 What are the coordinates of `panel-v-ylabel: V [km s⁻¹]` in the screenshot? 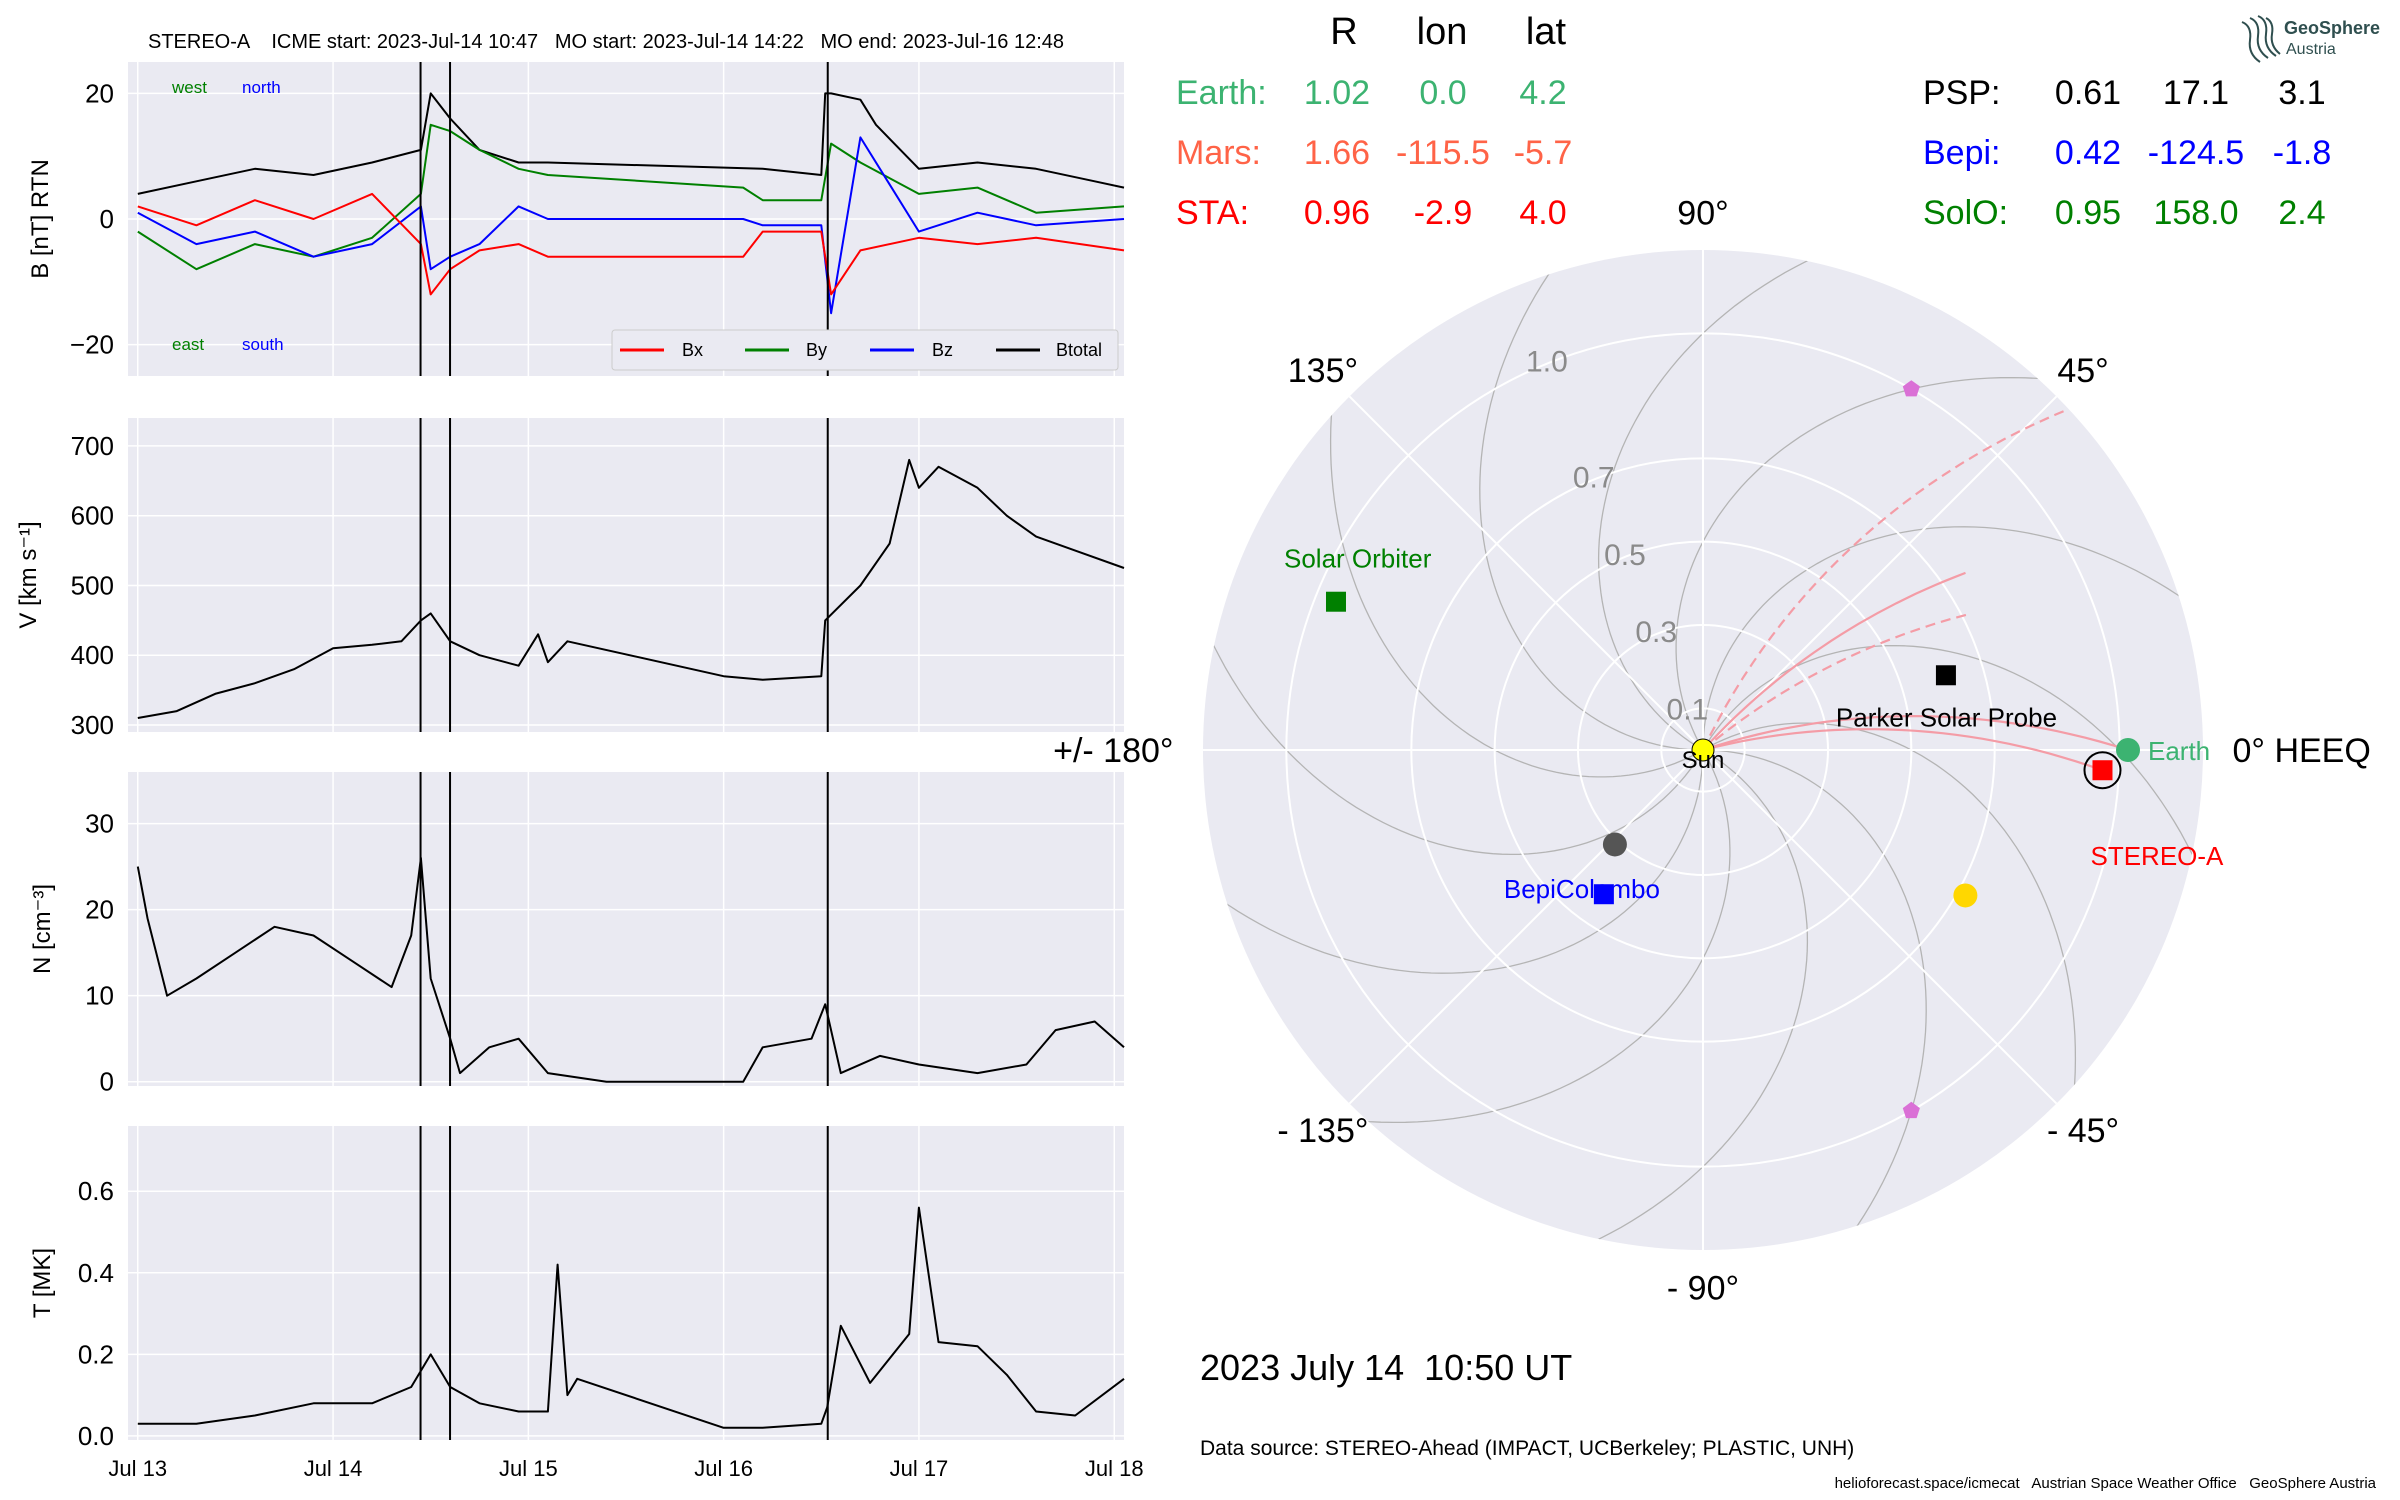 It's located at (28, 574).